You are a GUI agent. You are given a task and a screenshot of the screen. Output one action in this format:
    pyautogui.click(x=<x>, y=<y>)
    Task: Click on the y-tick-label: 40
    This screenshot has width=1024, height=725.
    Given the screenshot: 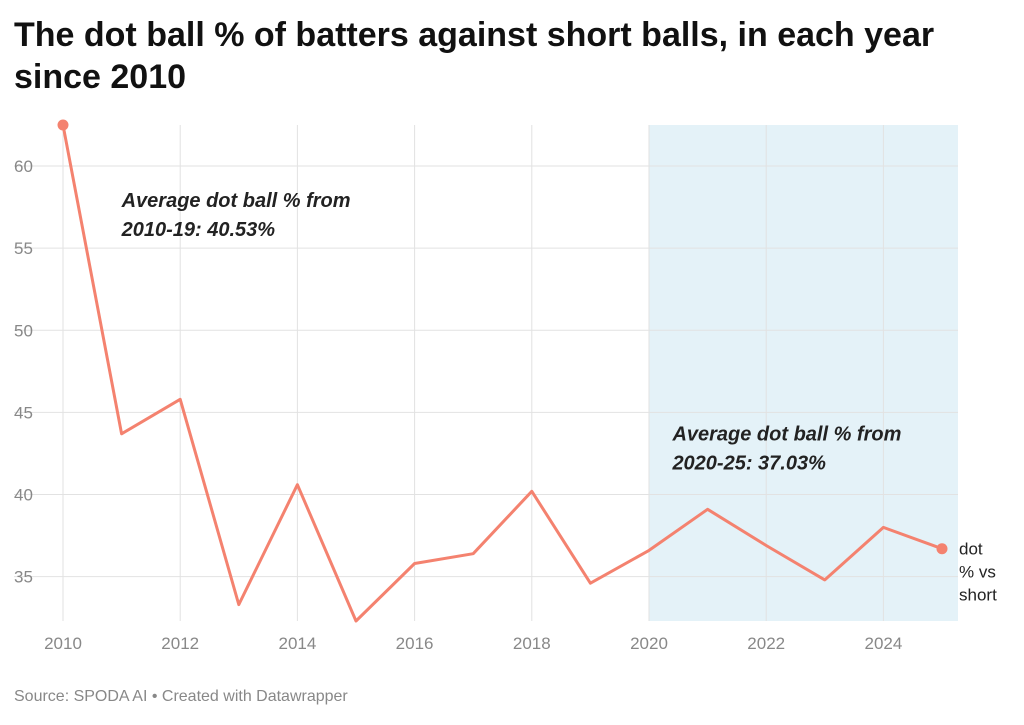 What is the action you would take?
    pyautogui.click(x=23, y=495)
    